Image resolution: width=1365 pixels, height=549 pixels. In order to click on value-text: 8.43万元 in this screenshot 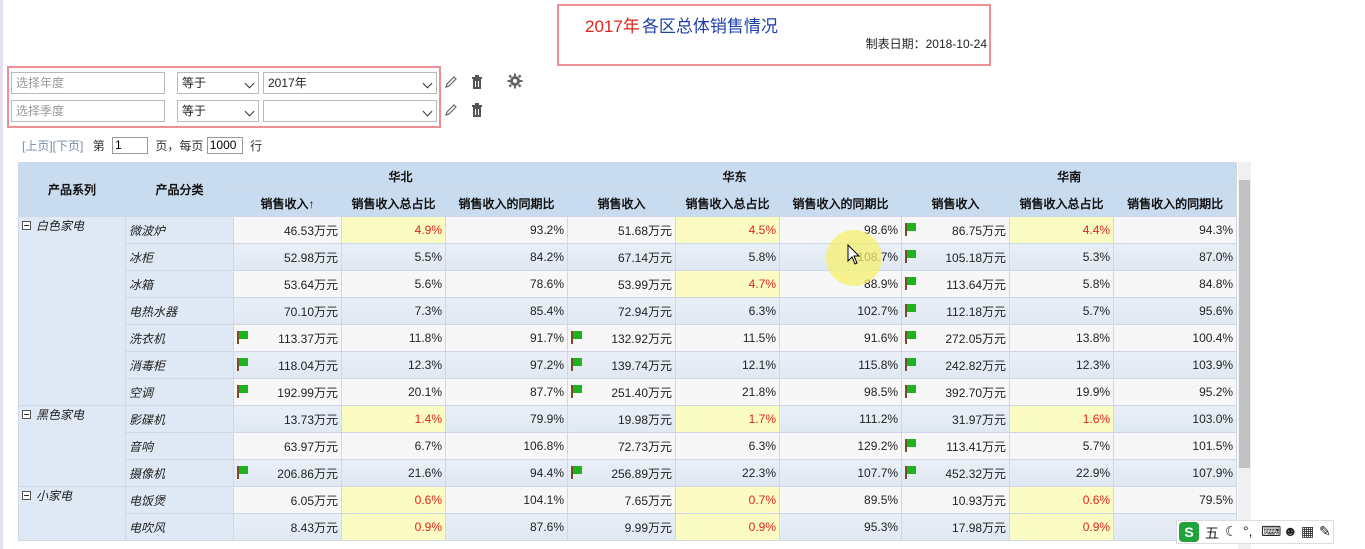, I will do `click(314, 527)`.